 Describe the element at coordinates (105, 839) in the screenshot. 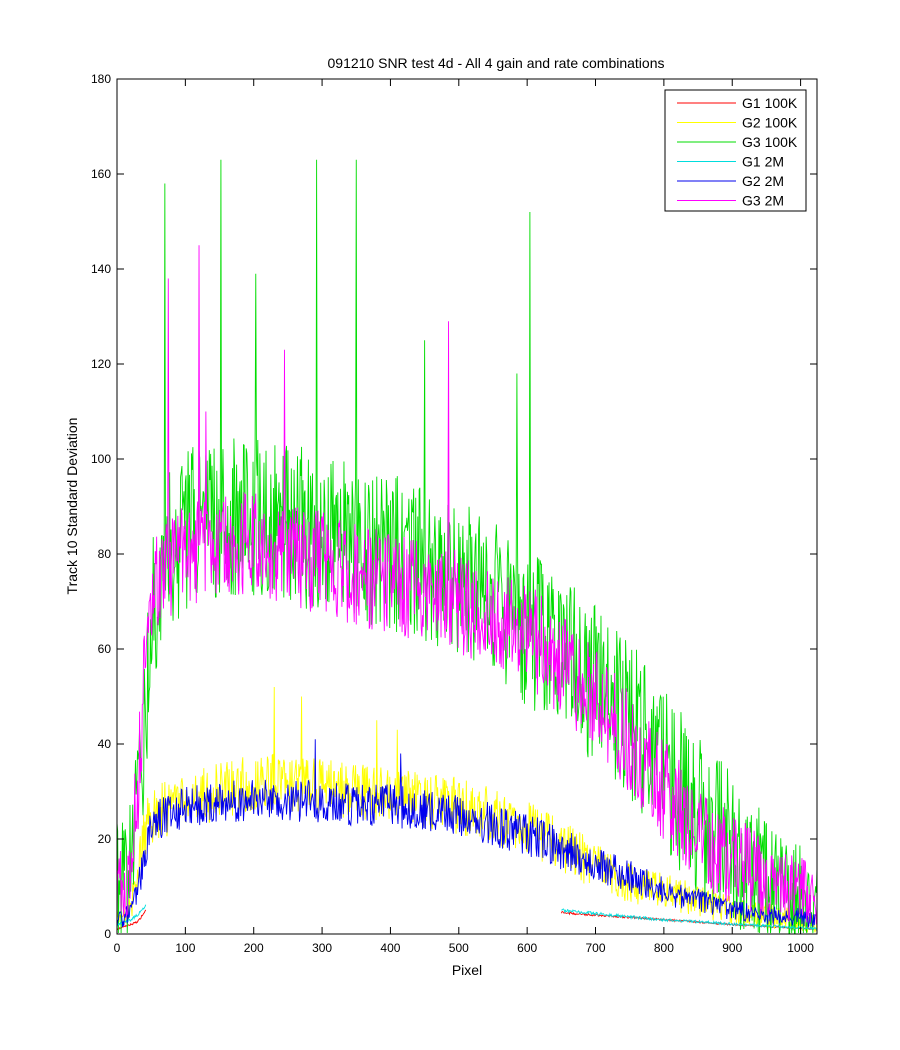

I see `y-tick-label: 20` at that location.